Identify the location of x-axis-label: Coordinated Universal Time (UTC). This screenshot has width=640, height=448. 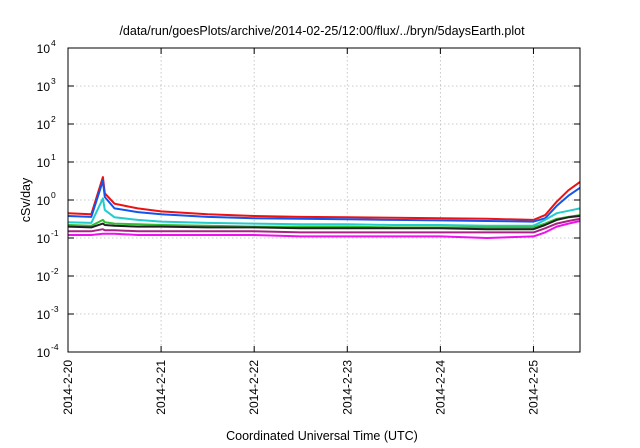
(322, 436).